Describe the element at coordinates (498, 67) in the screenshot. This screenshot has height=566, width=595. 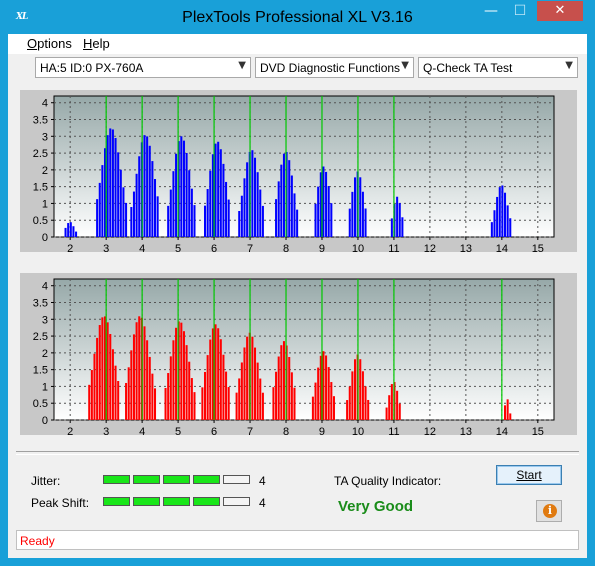
I see `test-select: Q-Check TA Test ▼` at that location.